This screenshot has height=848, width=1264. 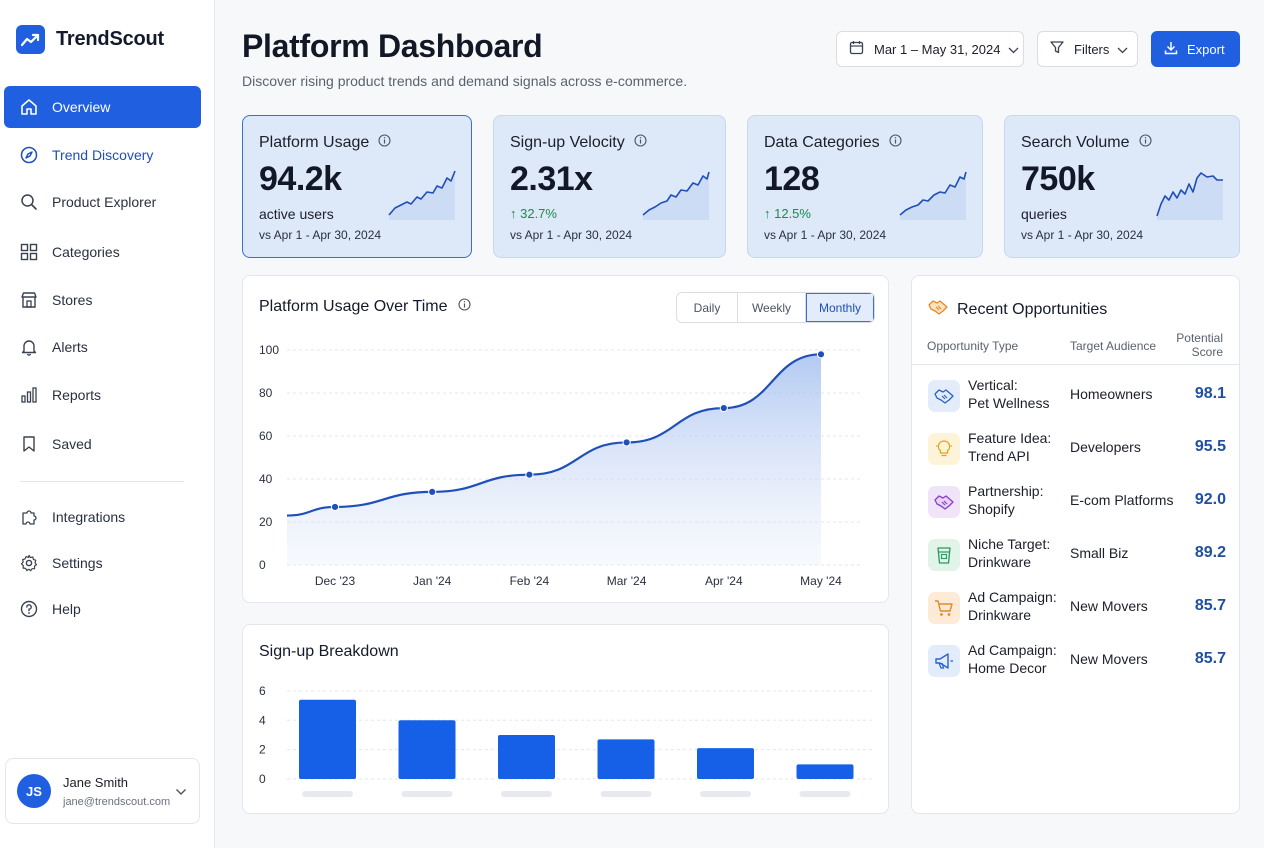 What do you see at coordinates (30, 39) in the screenshot?
I see `trend-logo-icon` at bounding box center [30, 39].